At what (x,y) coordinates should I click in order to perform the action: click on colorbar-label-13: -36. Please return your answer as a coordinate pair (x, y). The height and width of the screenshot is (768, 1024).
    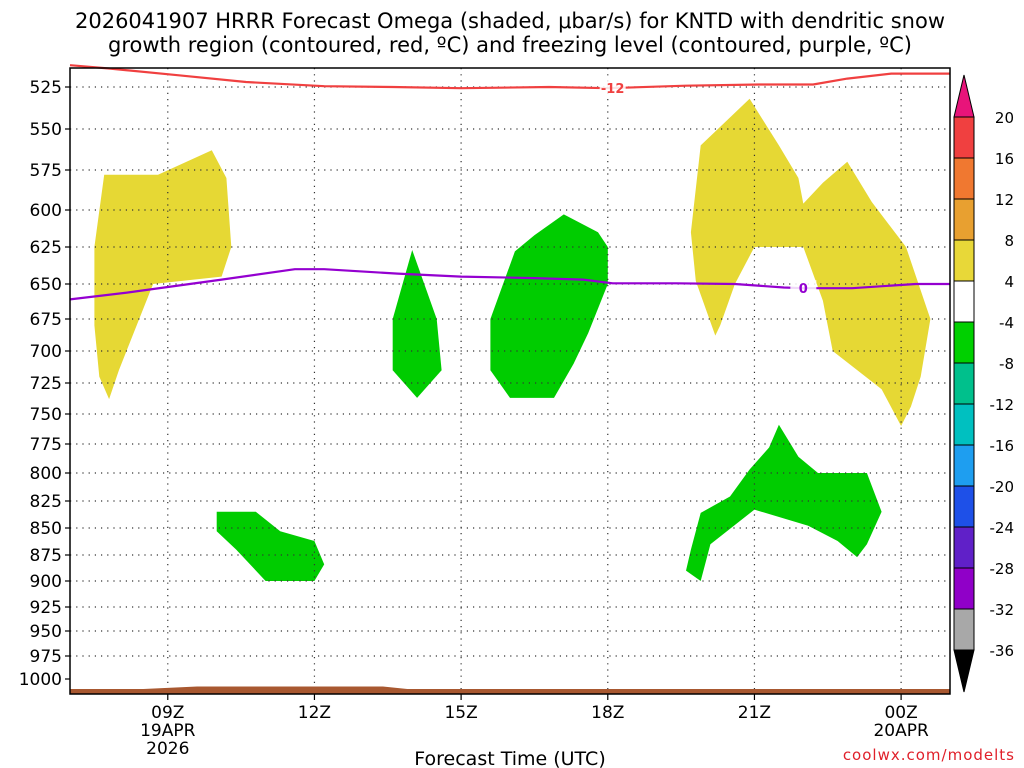
    Looking at the image, I should click on (1002, 651).